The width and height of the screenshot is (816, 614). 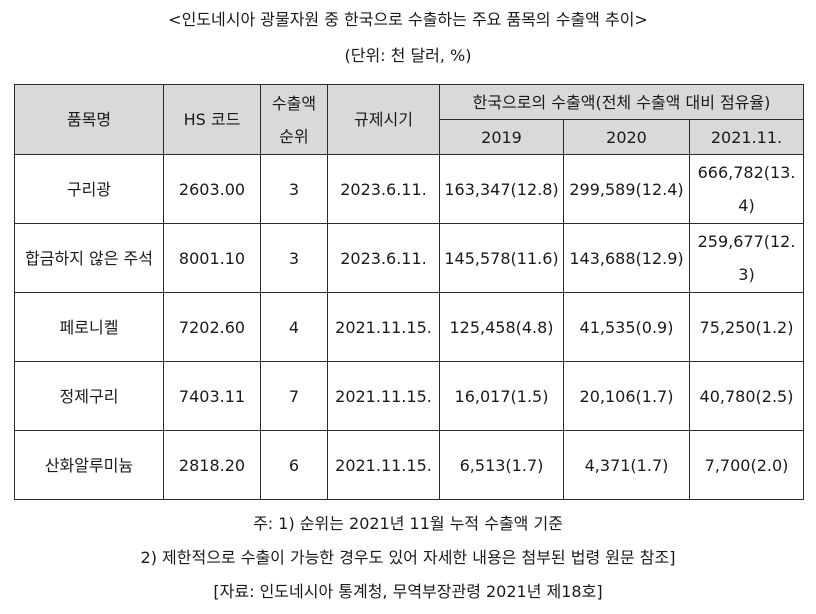 What do you see at coordinates (626, 396) in the screenshot?
I see `cell-2020: 20,106(1.7)` at bounding box center [626, 396].